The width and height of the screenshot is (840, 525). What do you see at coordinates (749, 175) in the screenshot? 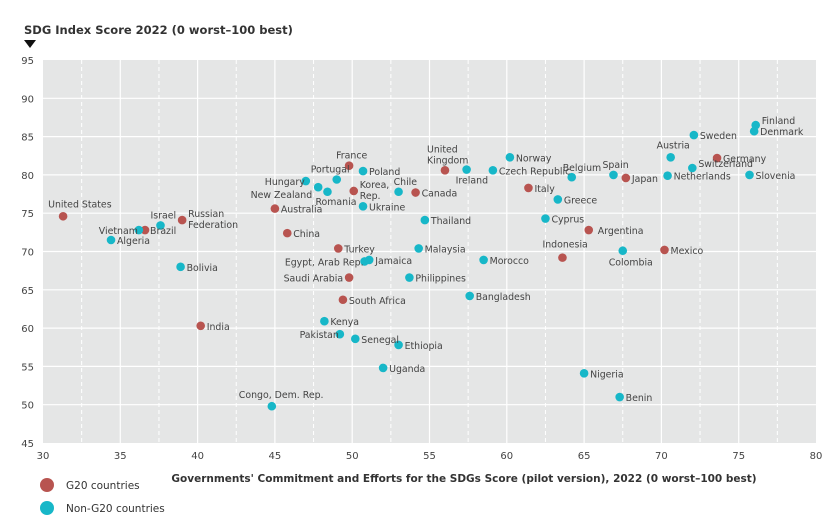
I see `data-point-slovenia` at bounding box center [749, 175].